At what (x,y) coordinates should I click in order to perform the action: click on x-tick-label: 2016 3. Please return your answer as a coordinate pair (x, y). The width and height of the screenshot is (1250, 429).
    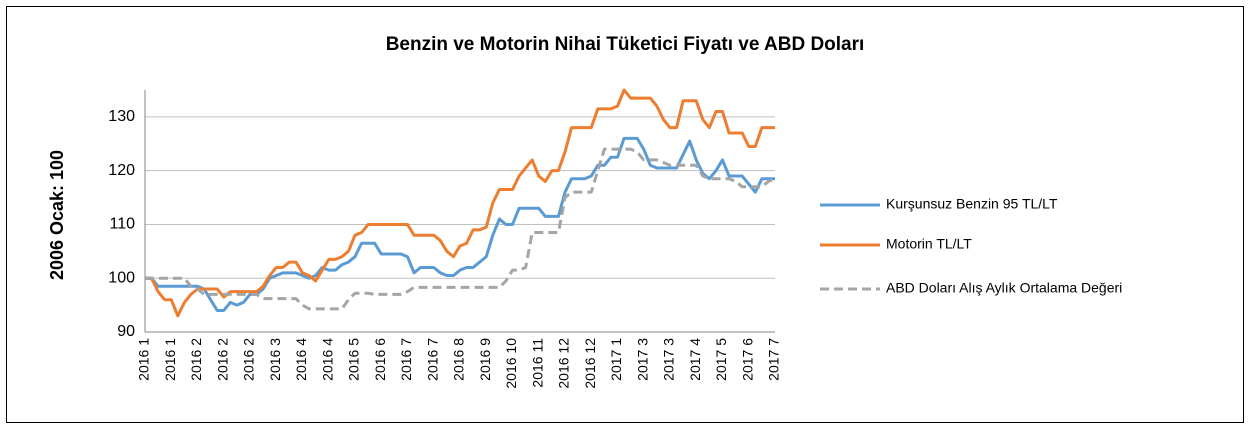
    Looking at the image, I should click on (275, 359).